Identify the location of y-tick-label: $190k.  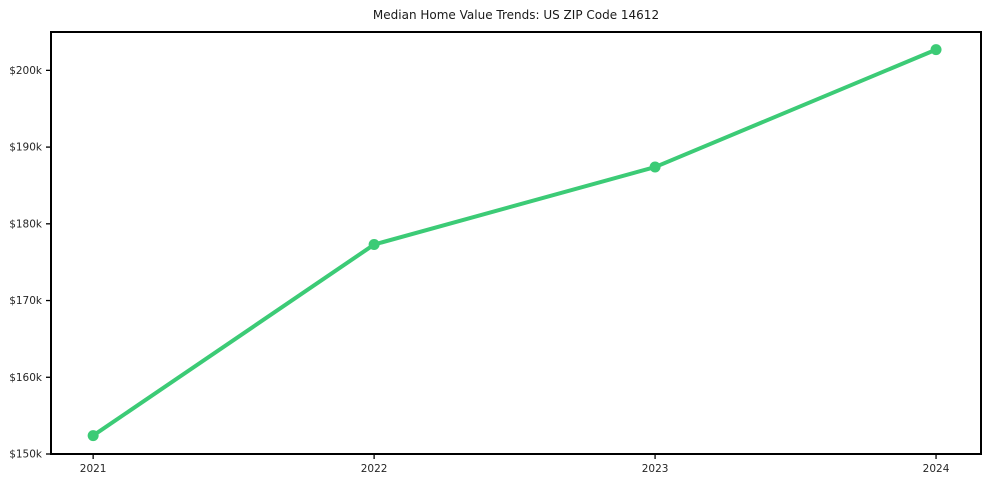
(26, 148).